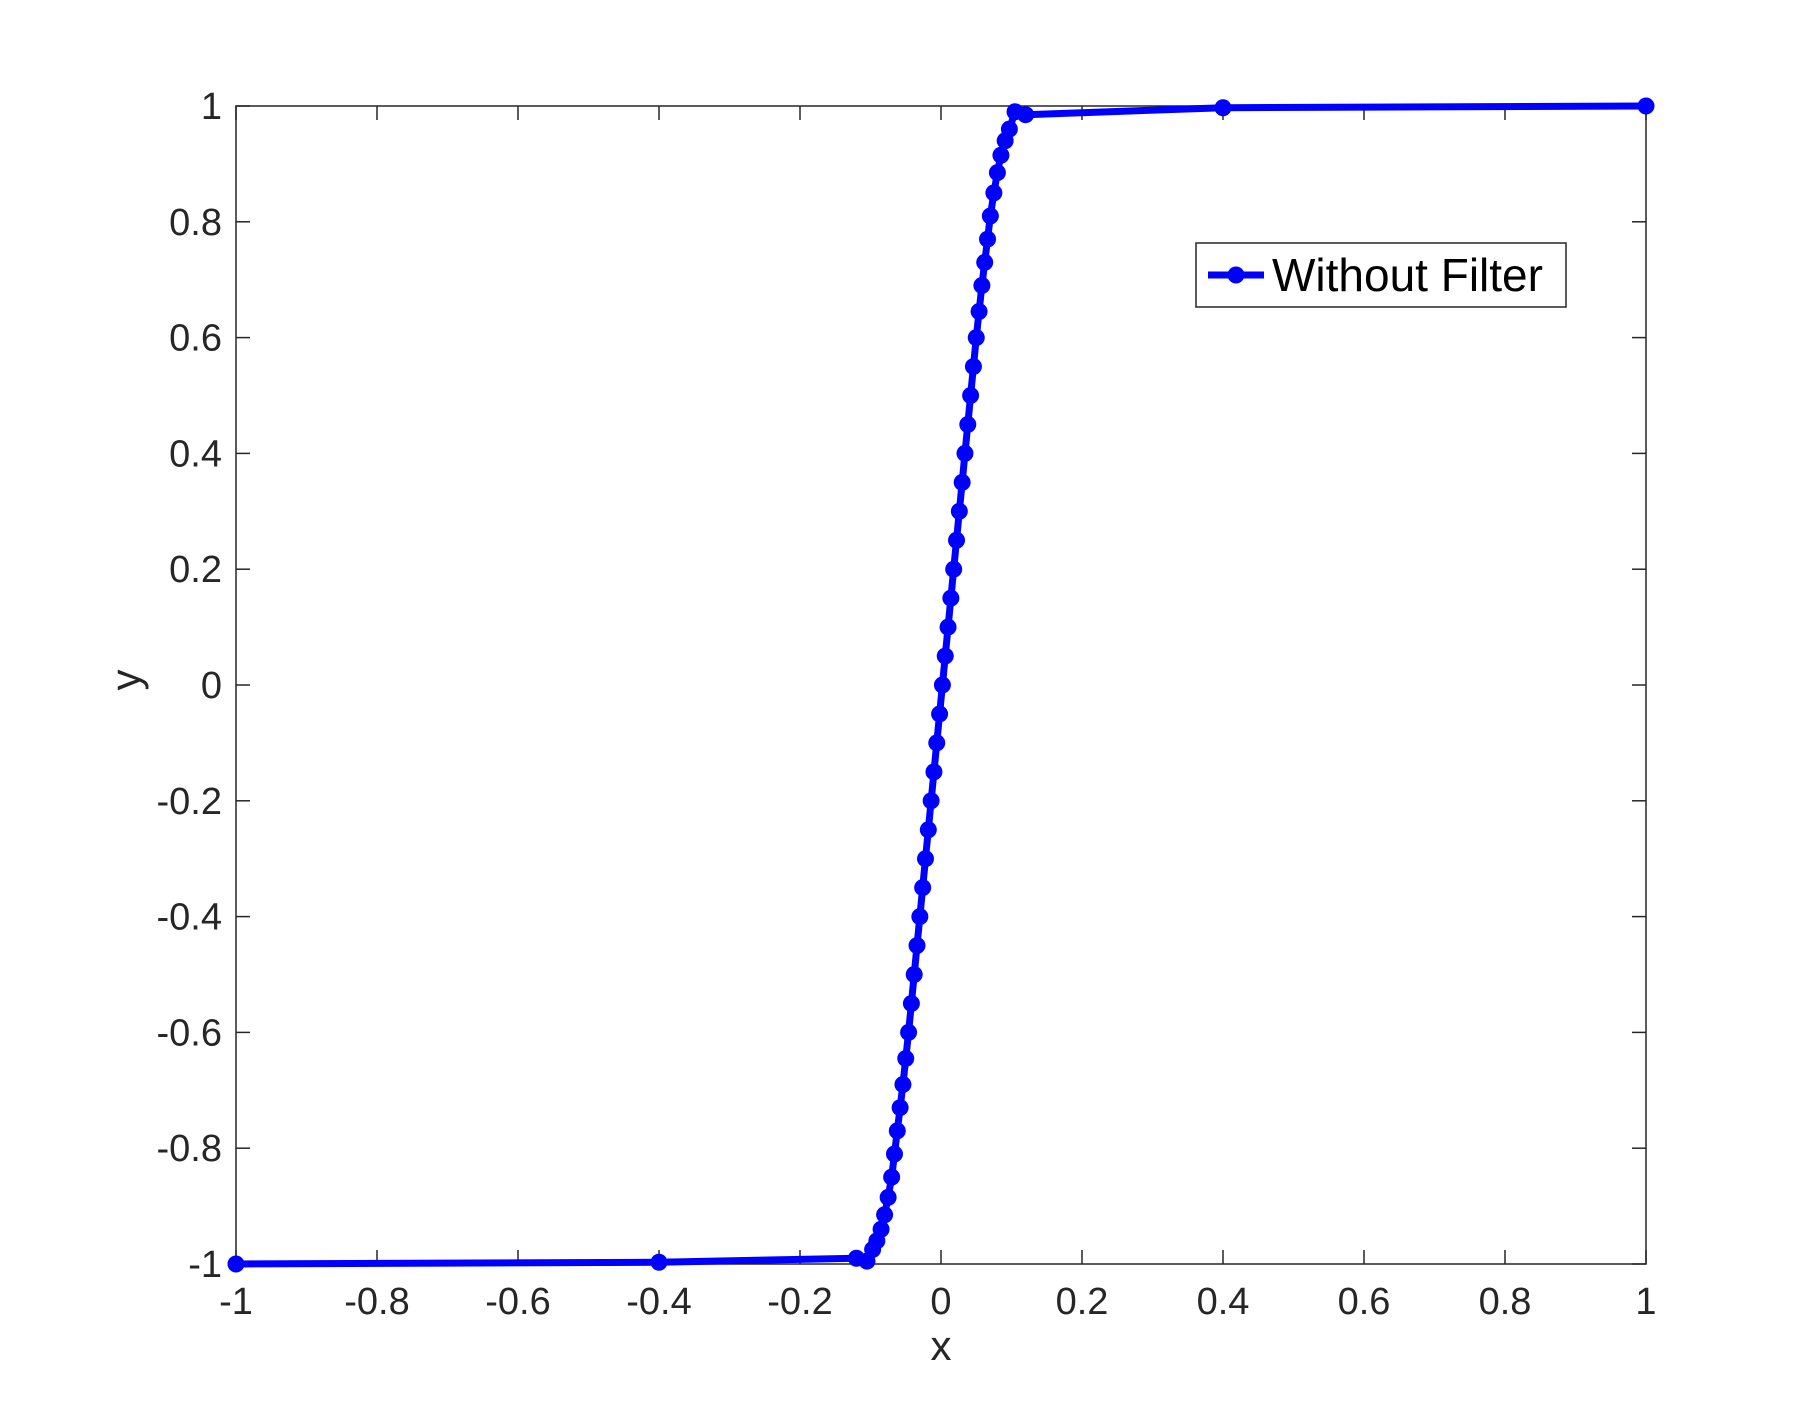  Describe the element at coordinates (211, 686) in the screenshot. I see `y-tick-label: 0` at that location.